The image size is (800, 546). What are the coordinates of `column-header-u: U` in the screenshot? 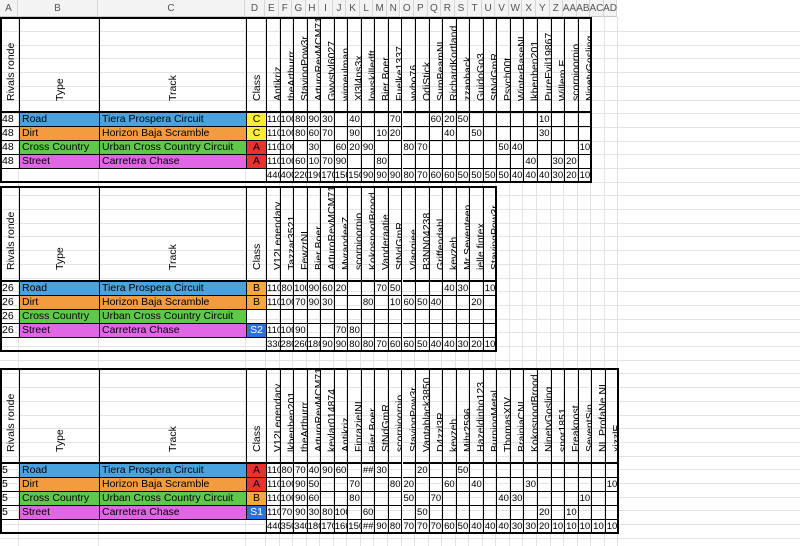 It's located at (488, 8).